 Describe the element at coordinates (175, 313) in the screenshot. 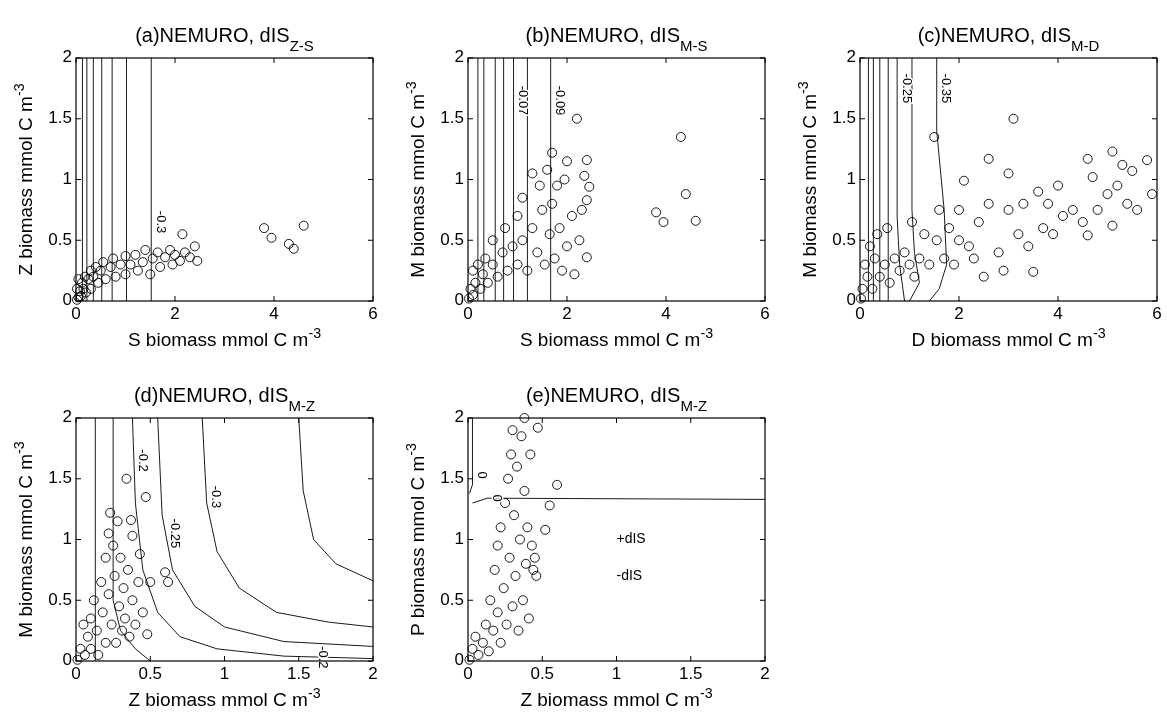

I see `x-tick-label: 2` at that location.